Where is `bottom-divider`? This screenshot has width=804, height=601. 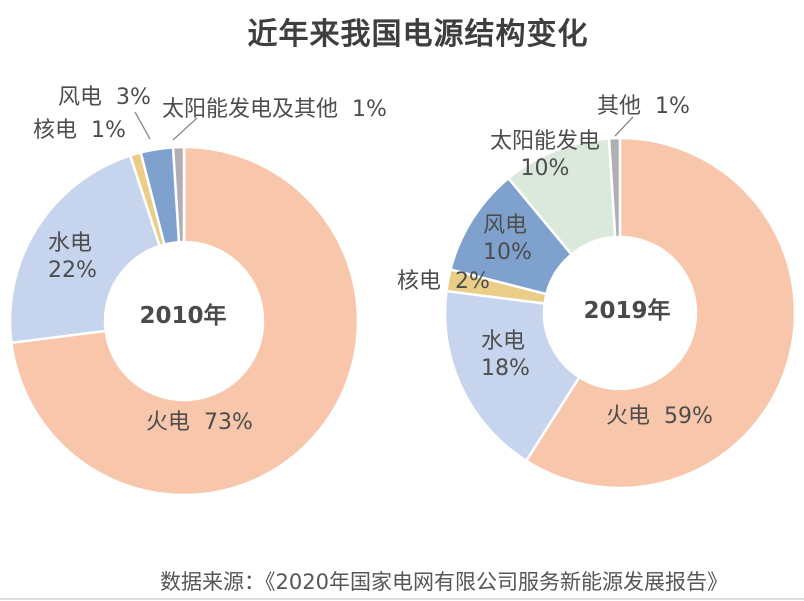 bottom-divider is located at coordinates (402, 599).